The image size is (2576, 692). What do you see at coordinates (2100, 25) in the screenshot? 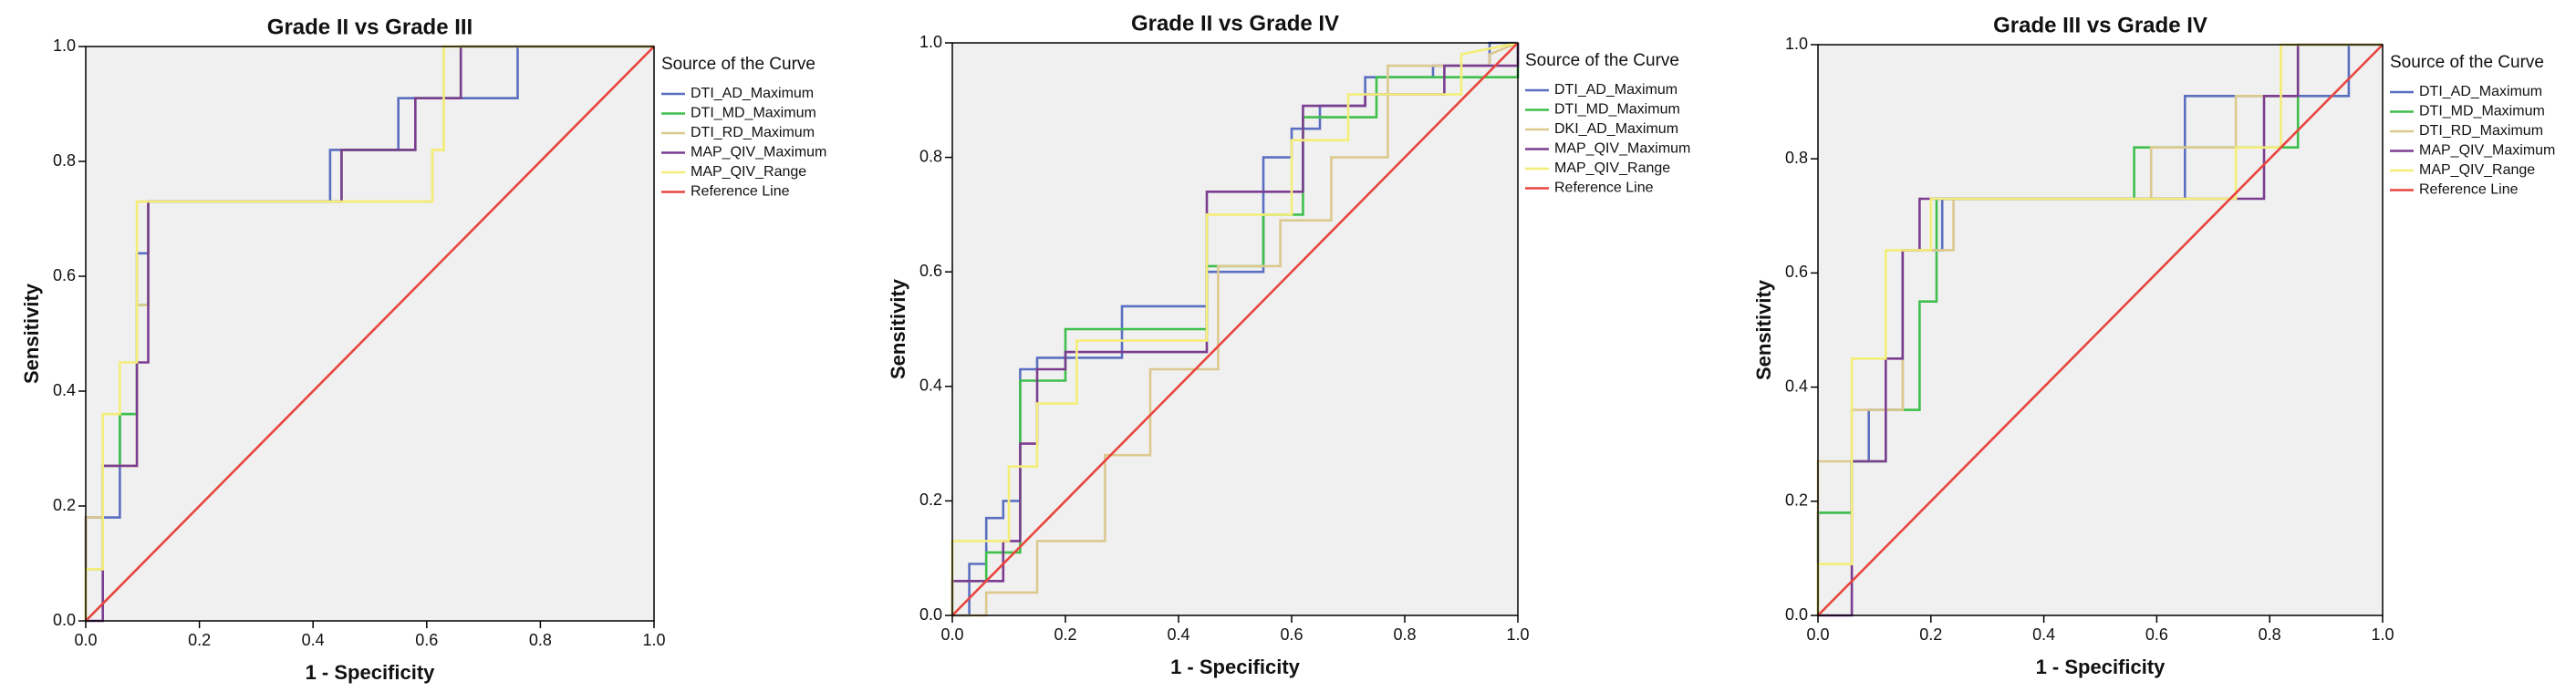
I see `chart-title: Grade III vs Grade IV` at bounding box center [2100, 25].